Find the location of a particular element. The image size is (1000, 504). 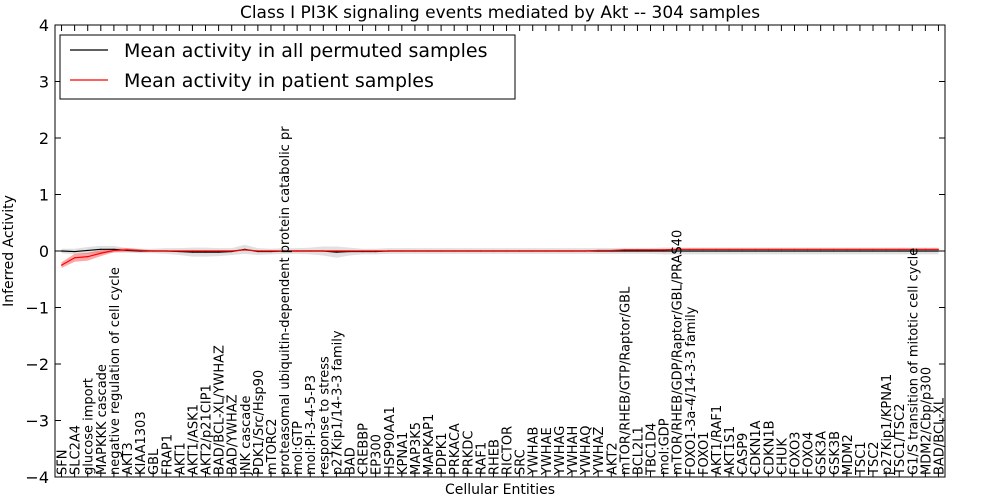

x-tick-label: AKT1/ASK1 is located at coordinates (193, 439).